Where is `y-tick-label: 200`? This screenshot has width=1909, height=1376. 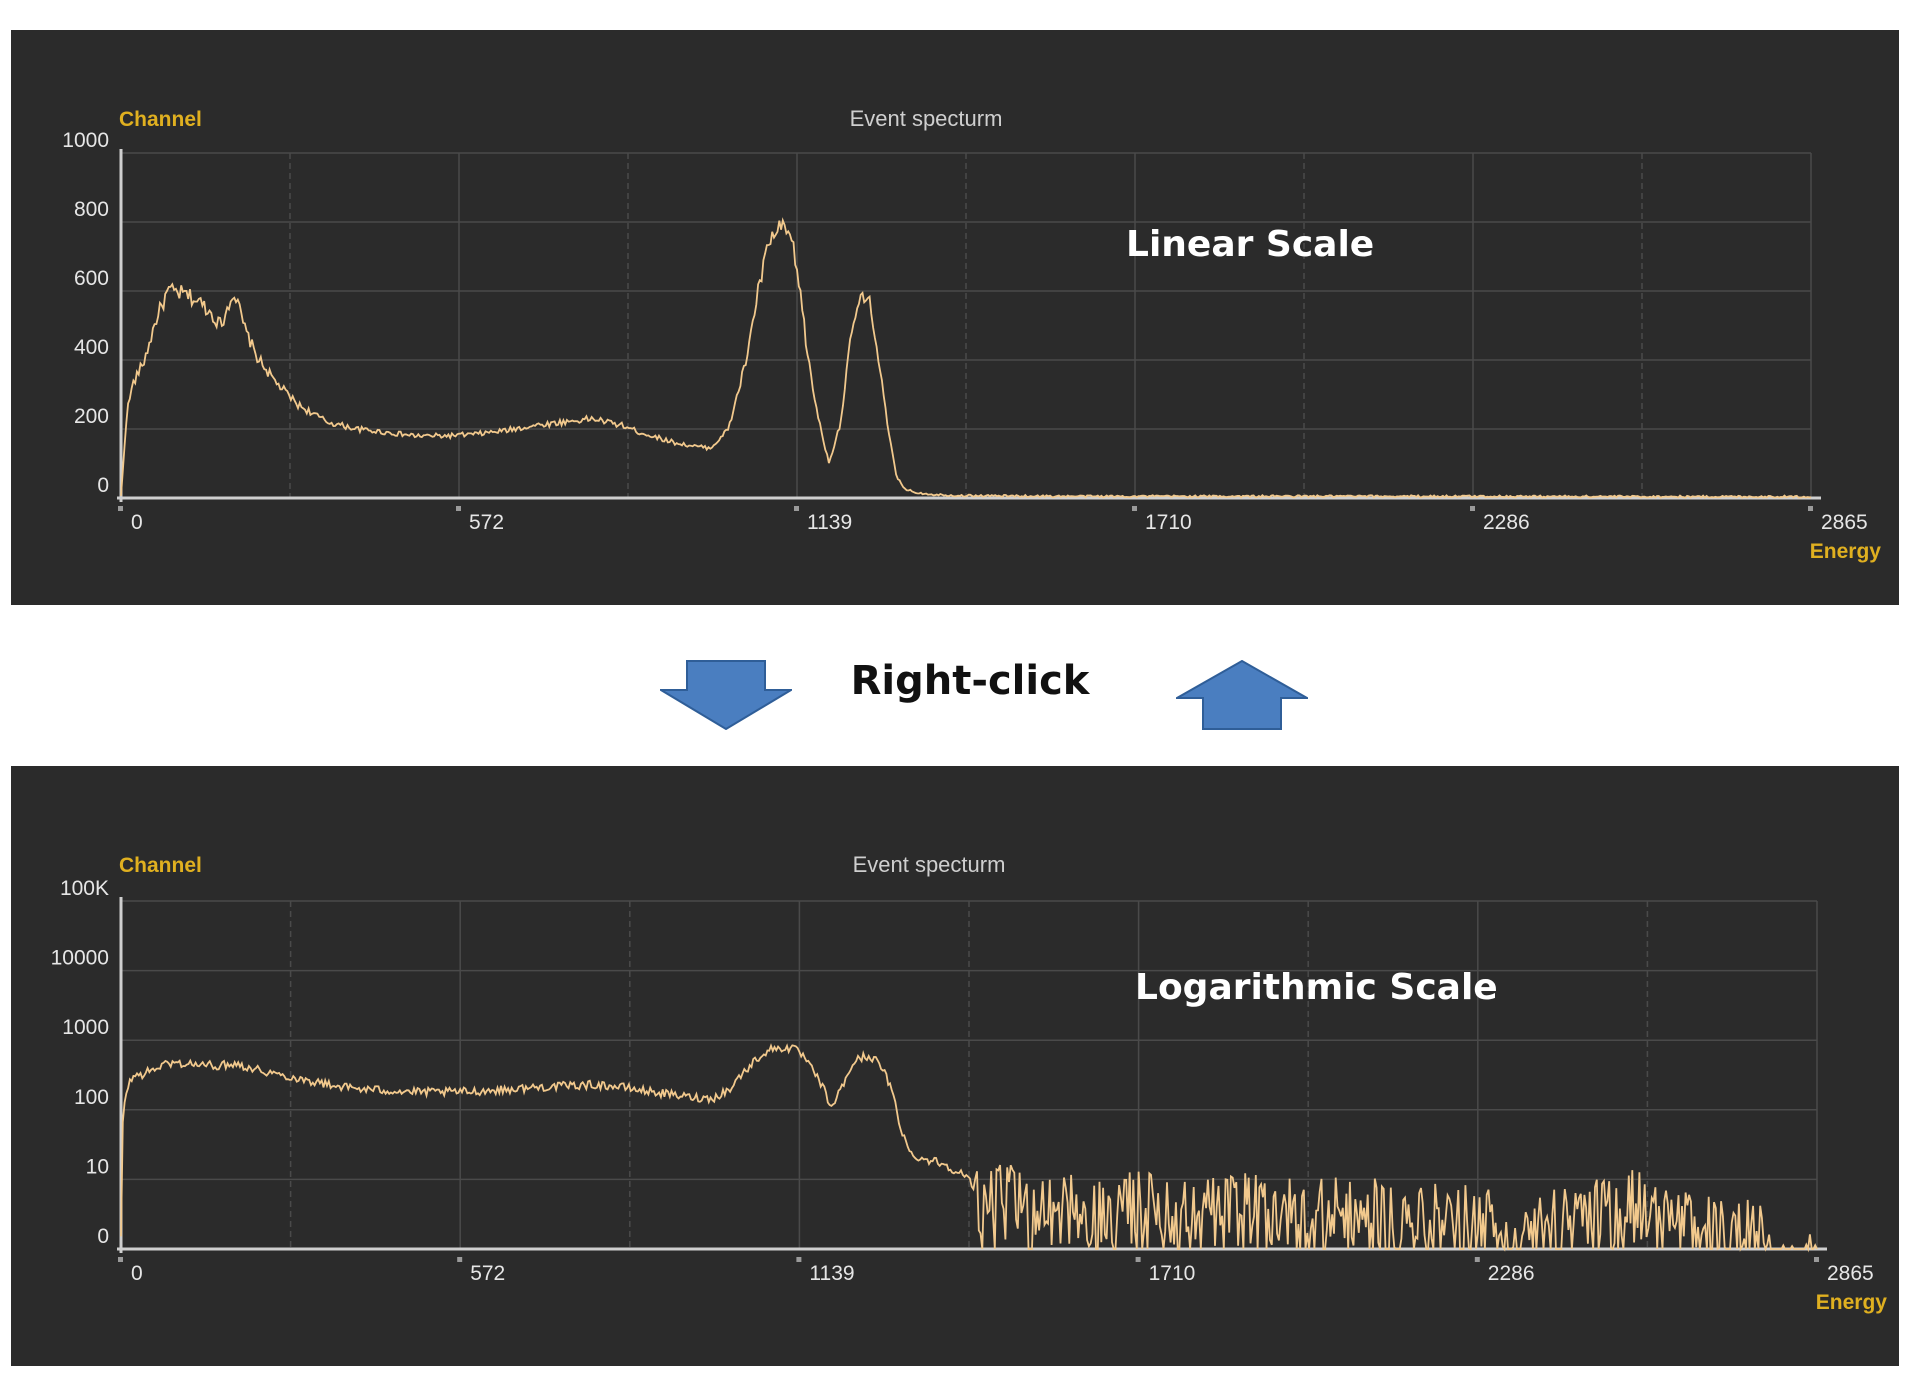
y-tick-label: 200 is located at coordinates (91, 416).